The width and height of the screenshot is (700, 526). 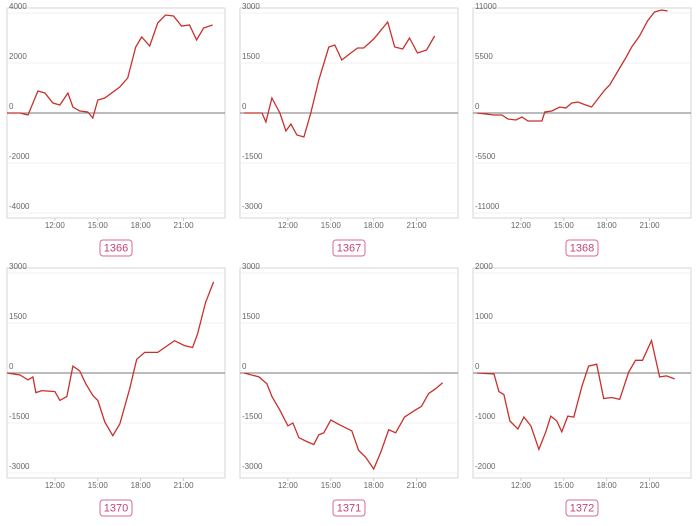 What do you see at coordinates (484, 316) in the screenshot?
I see `y-tick-label: 1000` at bounding box center [484, 316].